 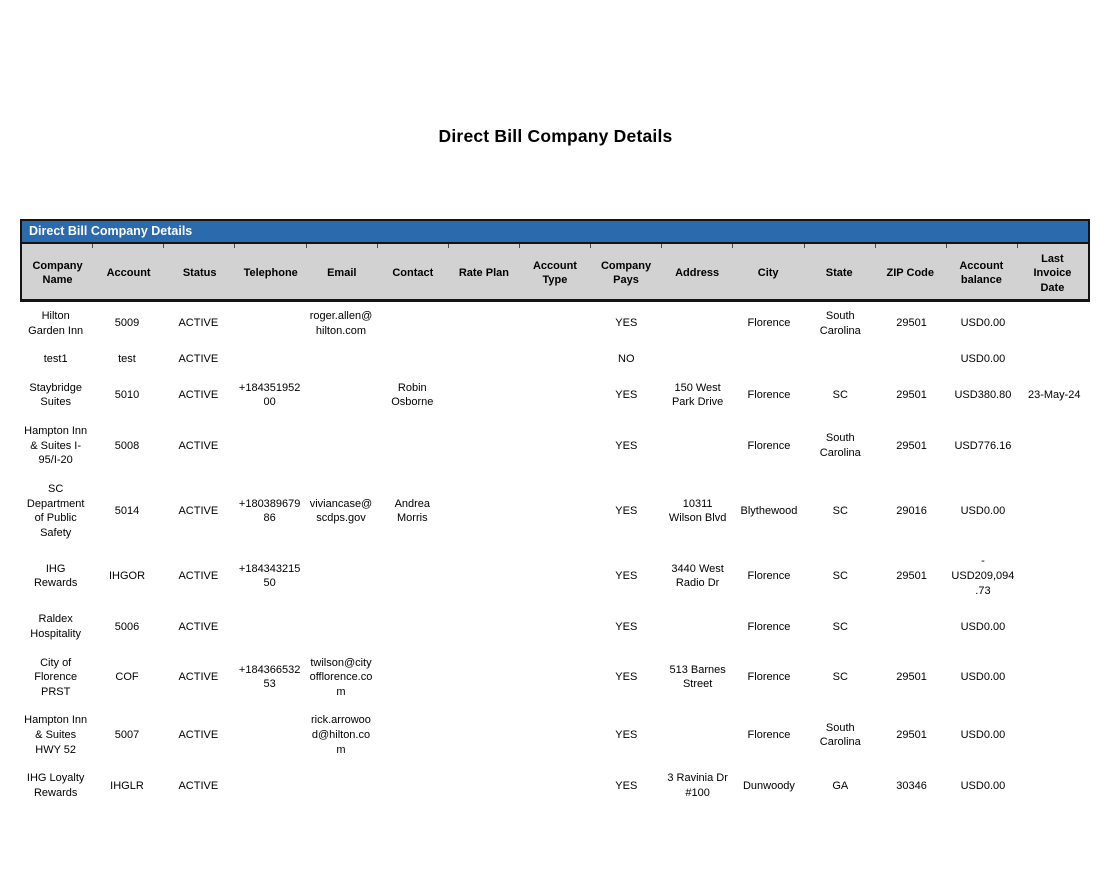 What do you see at coordinates (341, 323) in the screenshot?
I see `table-cell: roger.allen@hilton.com` at bounding box center [341, 323].